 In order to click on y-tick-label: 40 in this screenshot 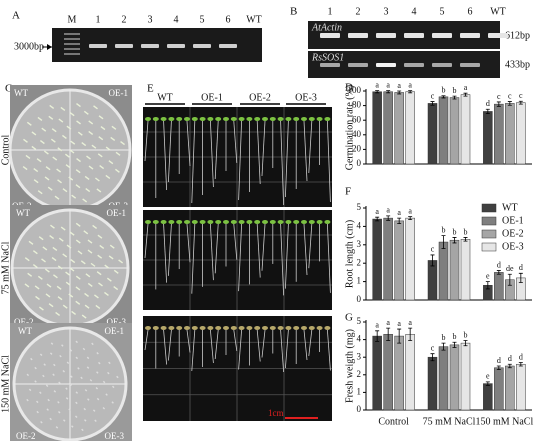, I will do `click(357, 134)`.